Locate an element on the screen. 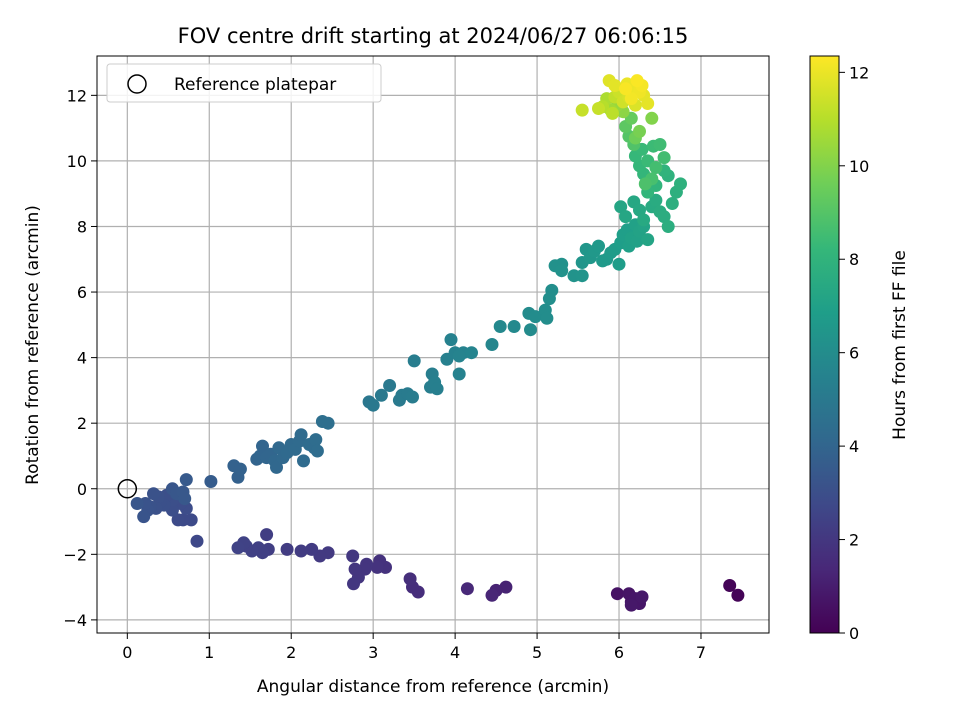 This screenshot has width=960, height=720. x-tick-label: 2 is located at coordinates (291, 652).